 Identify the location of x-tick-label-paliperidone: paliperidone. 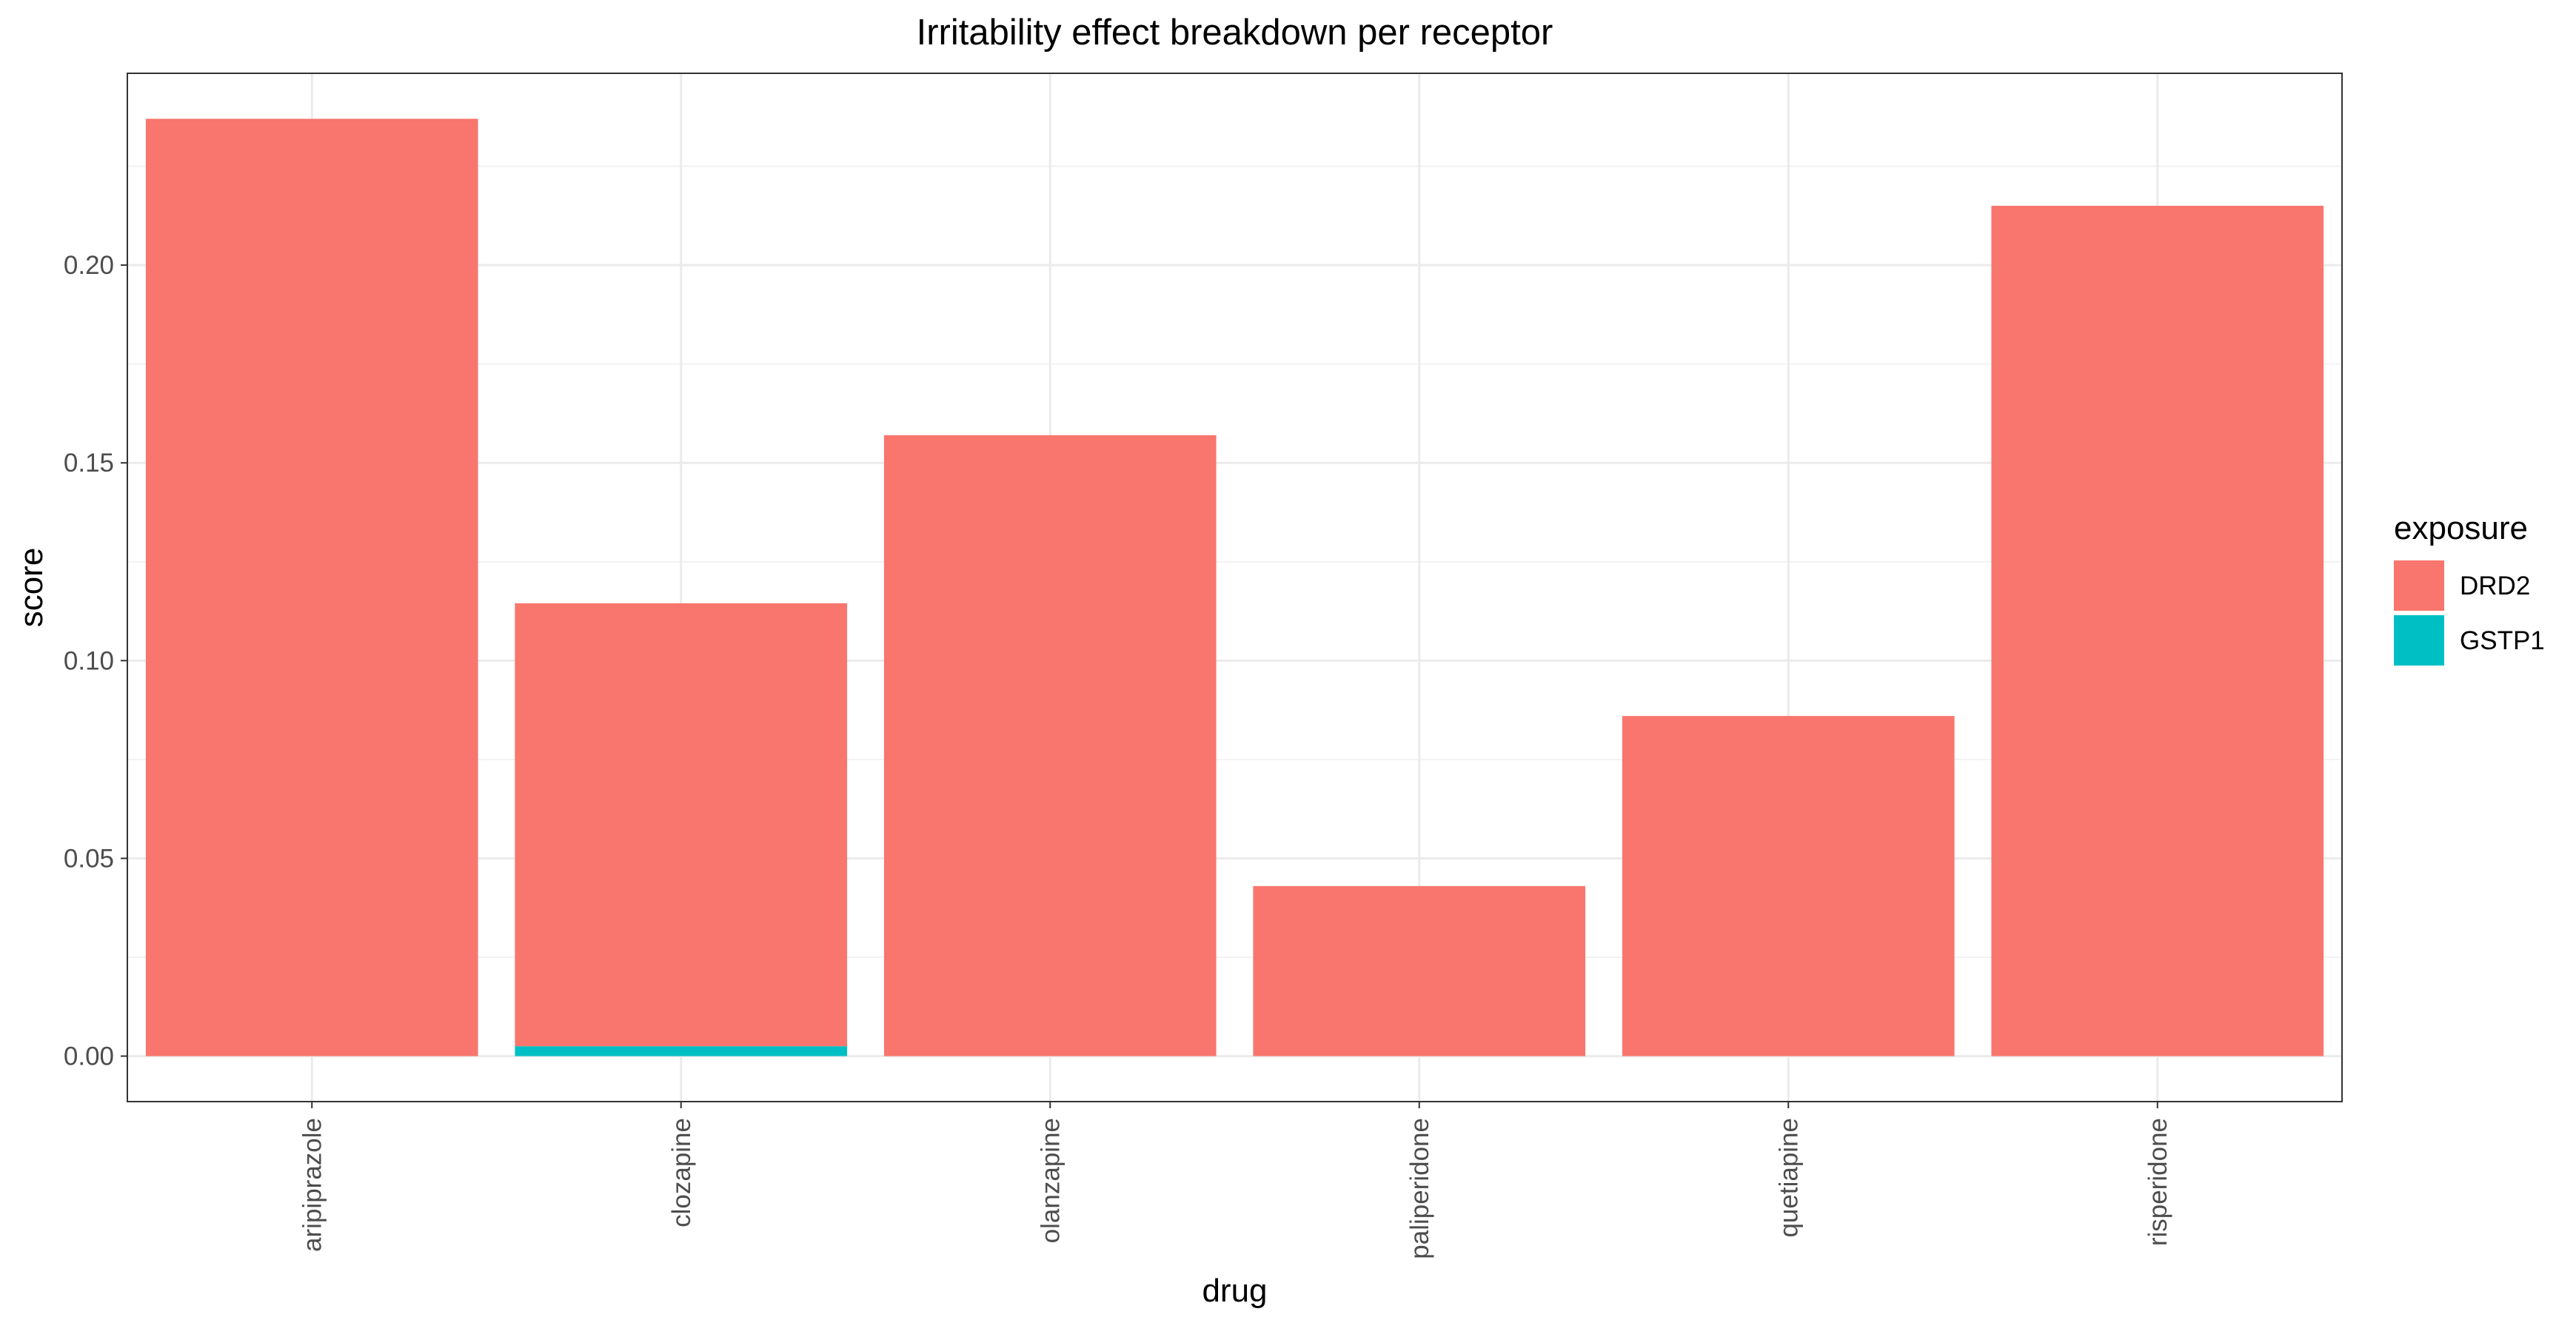
(1419, 1189).